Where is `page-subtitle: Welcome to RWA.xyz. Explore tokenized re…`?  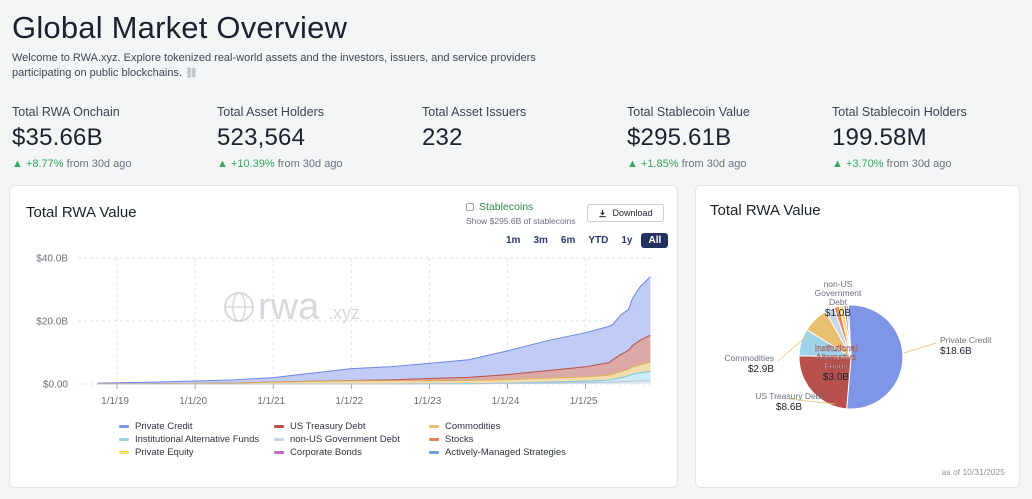 page-subtitle: Welcome to RWA.xyz. Explore tokenized re… is located at coordinates (292, 66).